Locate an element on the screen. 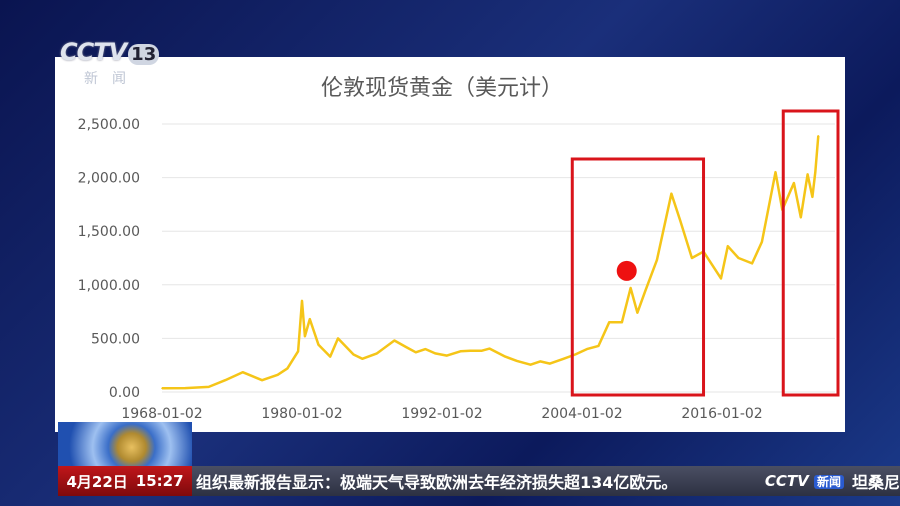 The image size is (900, 506). y-tick-label: 2,500.00 is located at coordinates (109, 125).